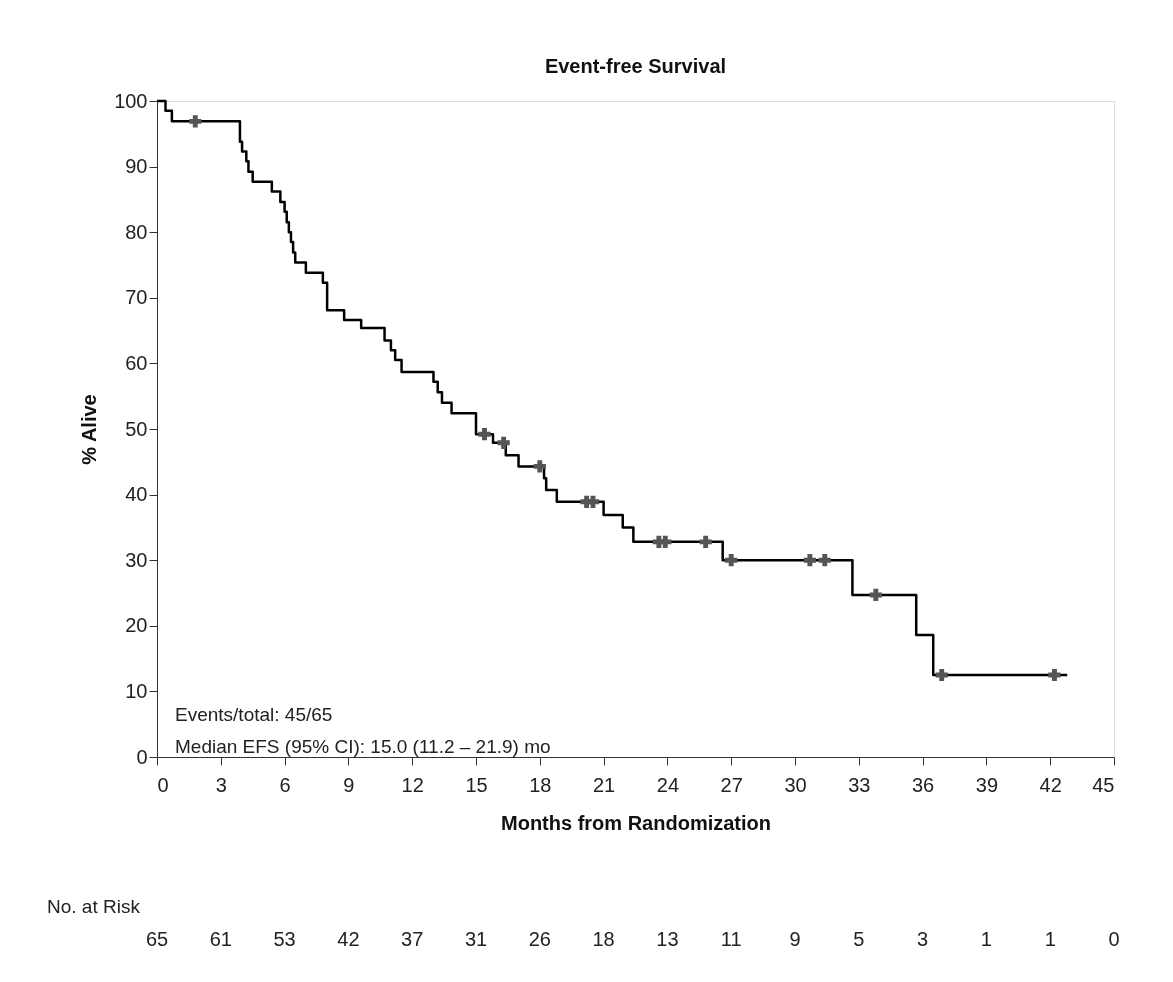  Describe the element at coordinates (136, 297) in the screenshot. I see `y-tick-label: 70` at that location.